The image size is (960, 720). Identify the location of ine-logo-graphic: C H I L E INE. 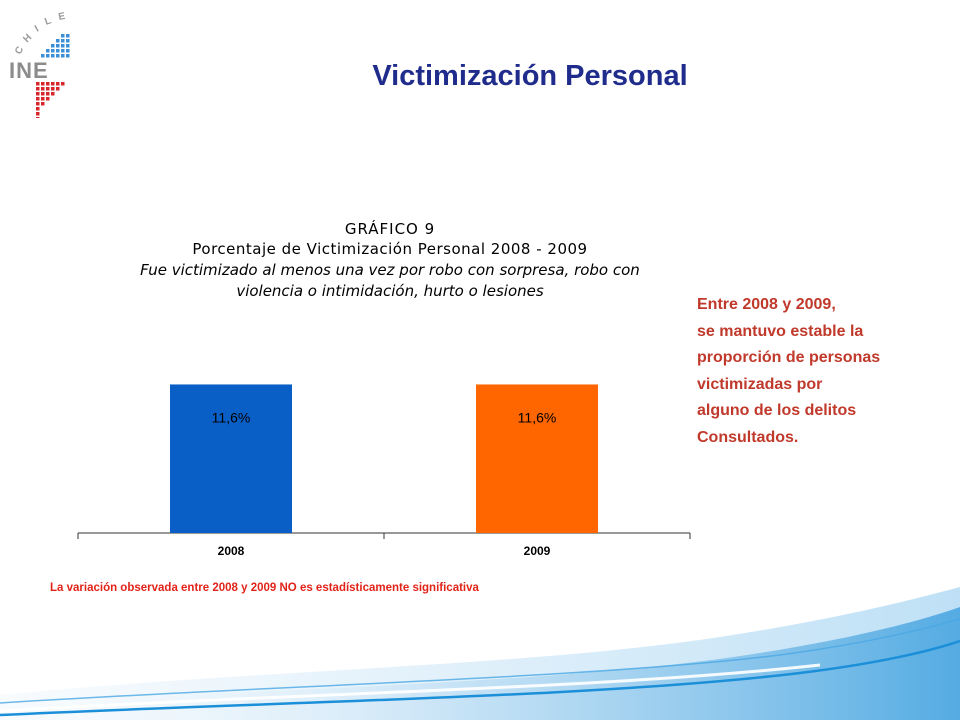
(39, 66).